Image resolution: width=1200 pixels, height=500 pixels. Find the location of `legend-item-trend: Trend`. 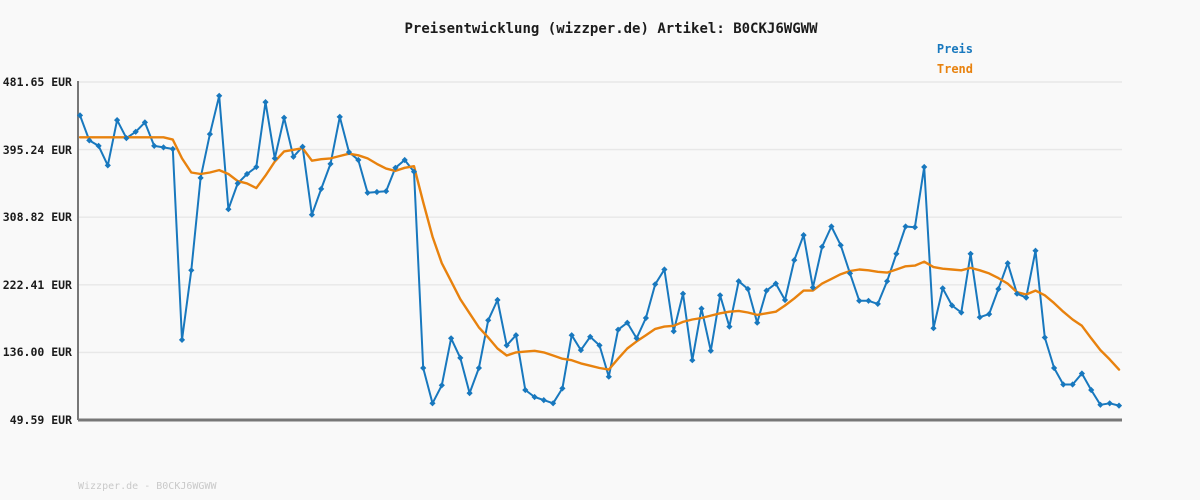

legend-item-trend: Trend is located at coordinates (954, 69).